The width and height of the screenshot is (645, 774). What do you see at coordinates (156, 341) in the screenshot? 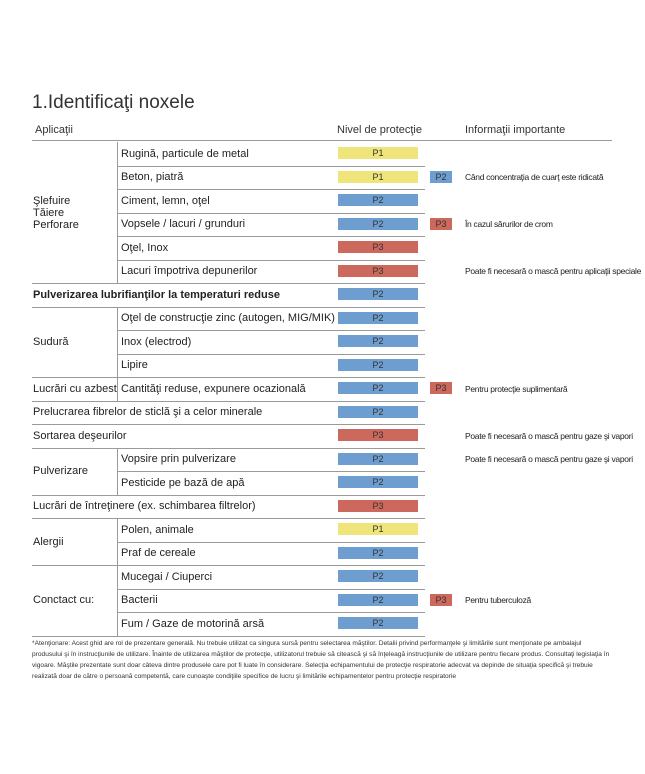
I see `item-label: Inox (electrod)` at bounding box center [156, 341].